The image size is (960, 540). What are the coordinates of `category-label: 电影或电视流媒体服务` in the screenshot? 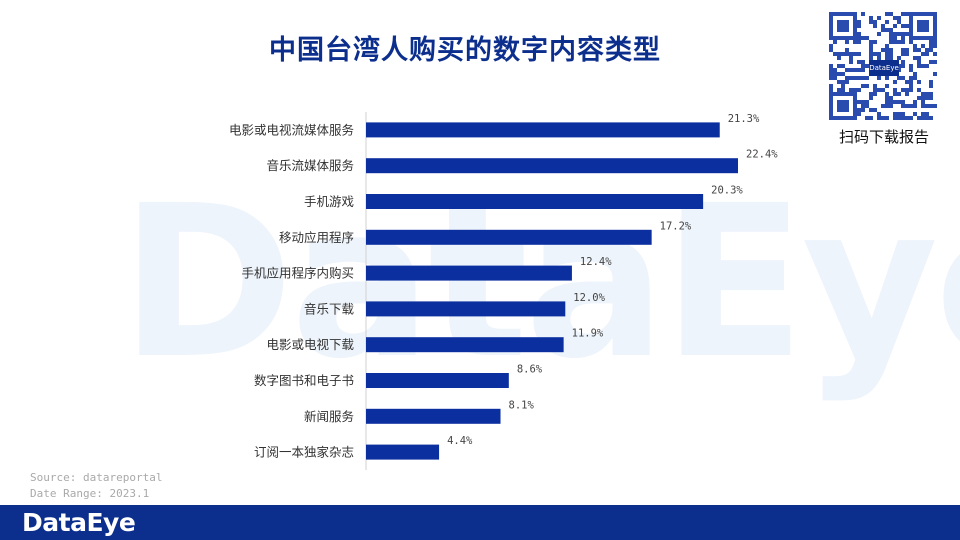 It's located at (291, 129).